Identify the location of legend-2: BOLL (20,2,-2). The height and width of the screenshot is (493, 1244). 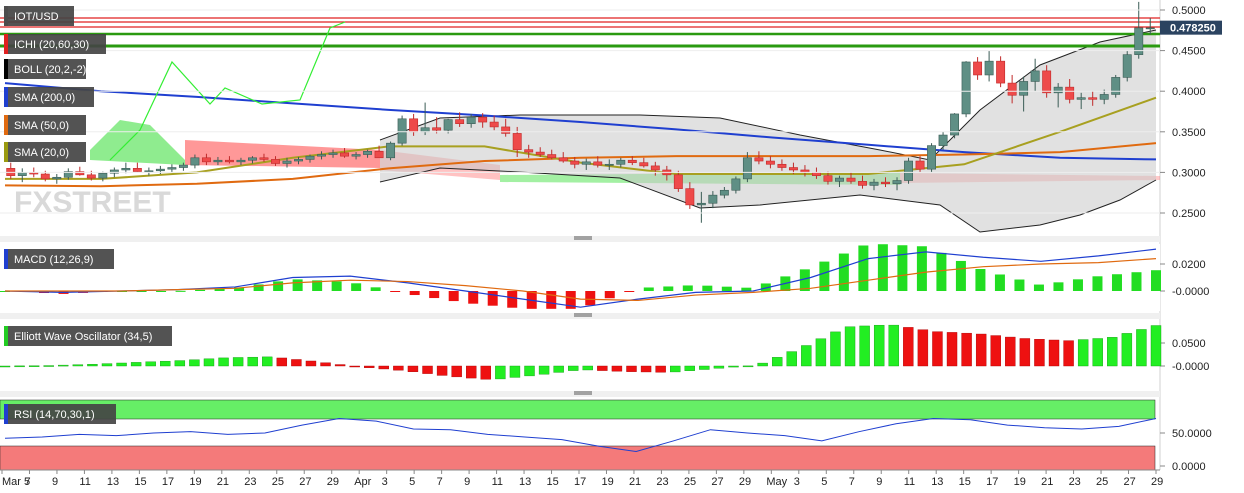
(45, 69).